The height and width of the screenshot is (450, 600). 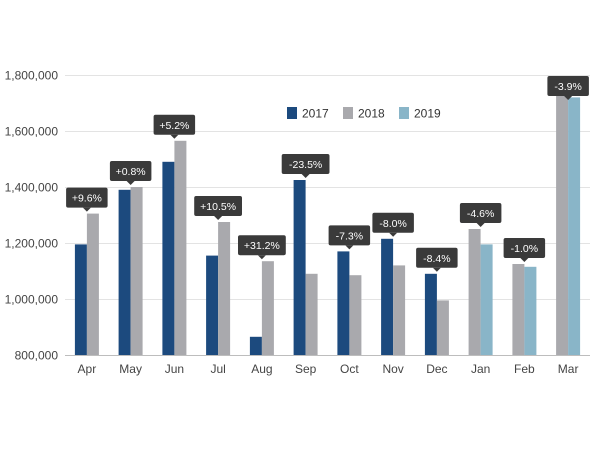 I want to click on bar-2019-jan, so click(x=486, y=299).